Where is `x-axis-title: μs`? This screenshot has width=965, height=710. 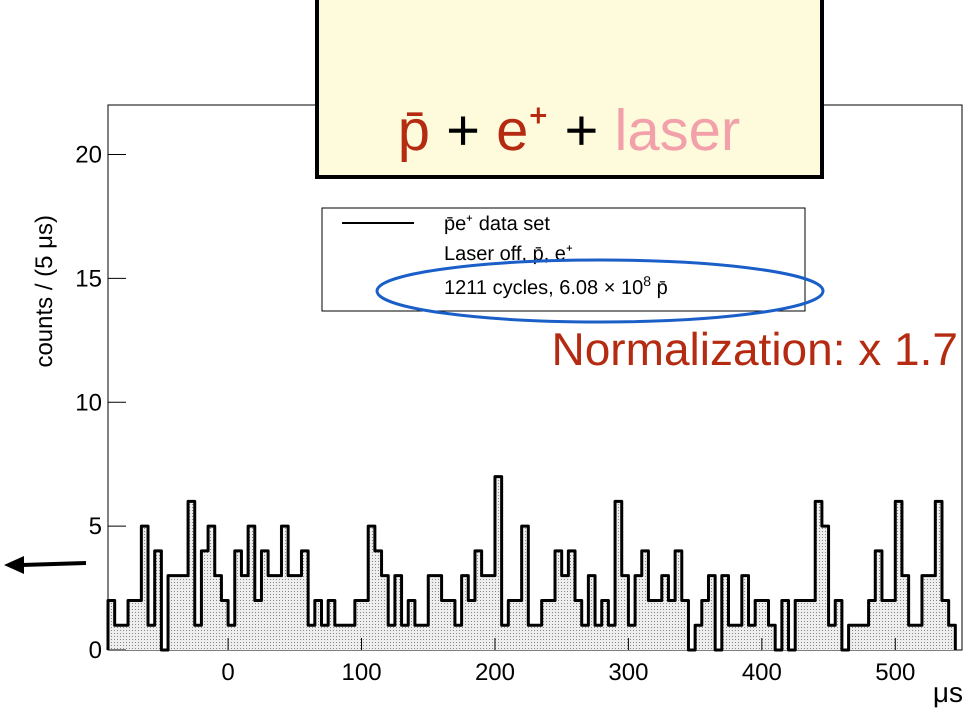 x-axis-title: μs is located at coordinates (947, 692).